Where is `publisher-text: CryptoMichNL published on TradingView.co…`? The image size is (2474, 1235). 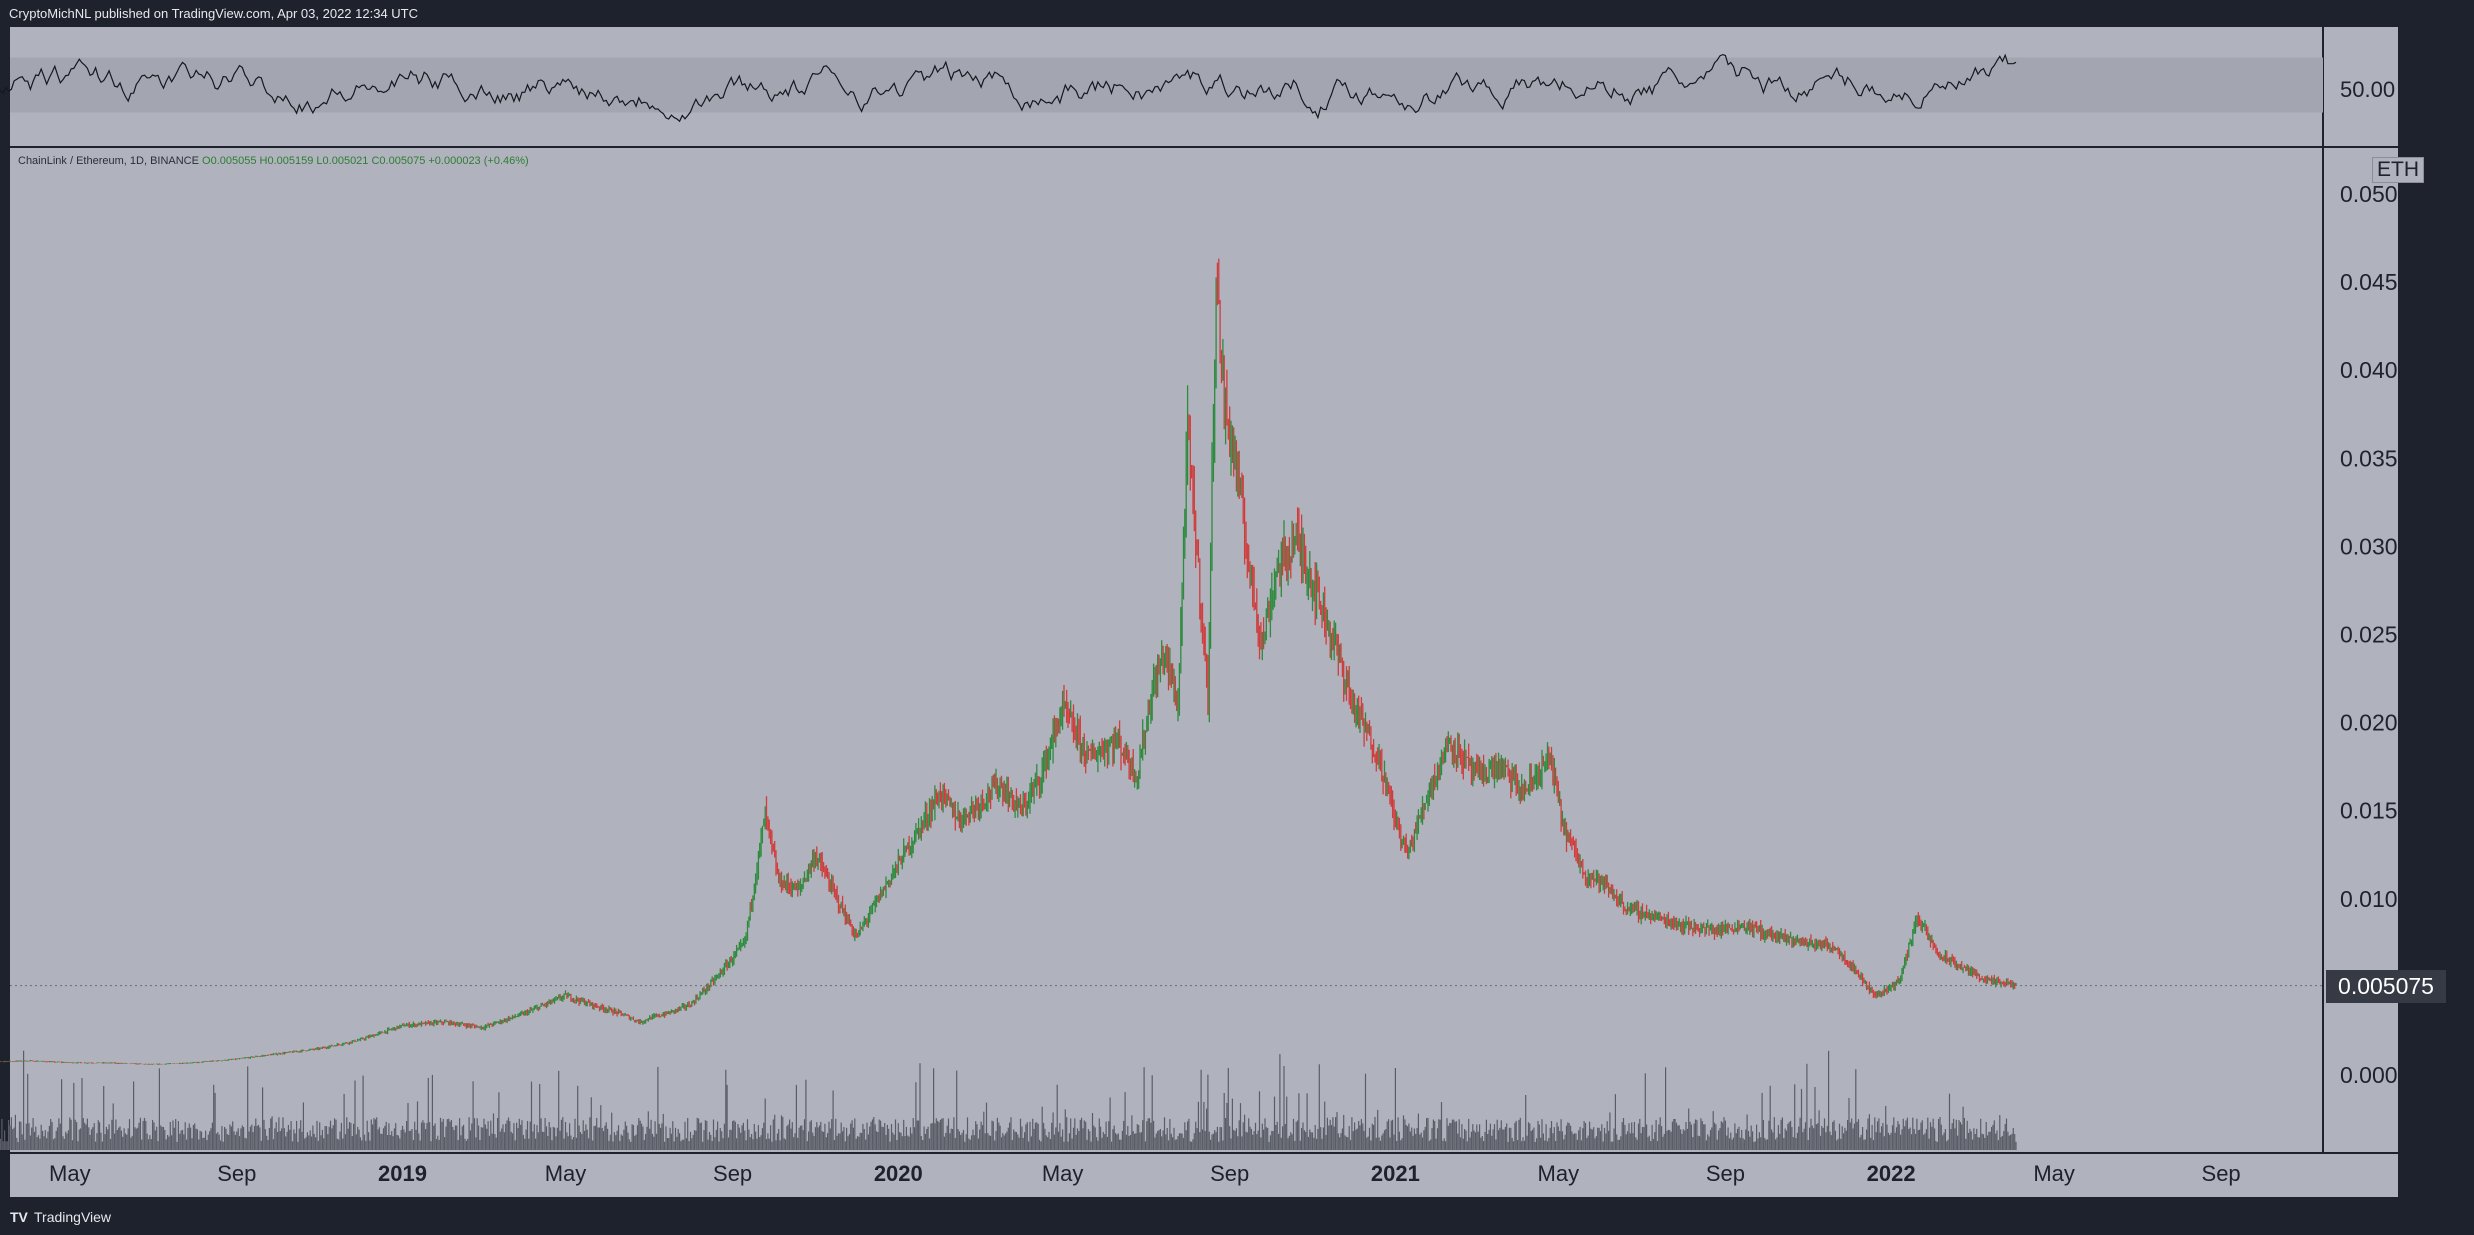
publisher-text: CryptoMichNL published on TradingView.co… is located at coordinates (214, 13).